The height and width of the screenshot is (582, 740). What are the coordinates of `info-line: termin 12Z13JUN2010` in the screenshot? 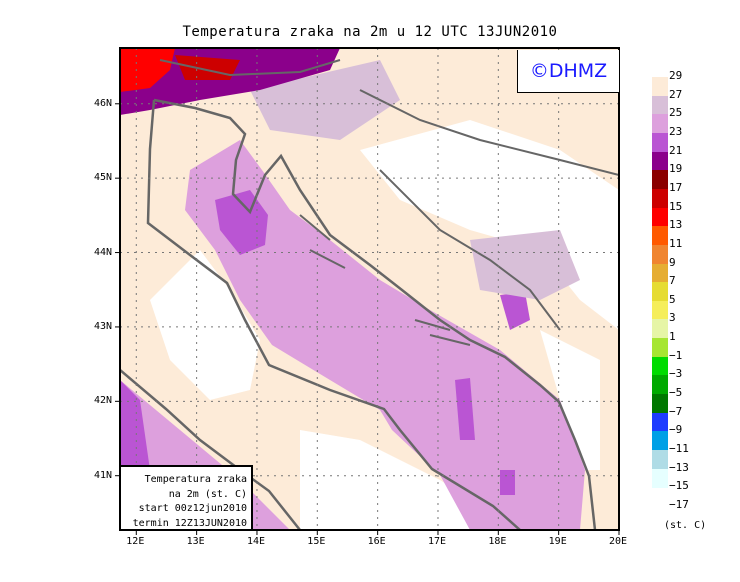 It's located at (189, 523).